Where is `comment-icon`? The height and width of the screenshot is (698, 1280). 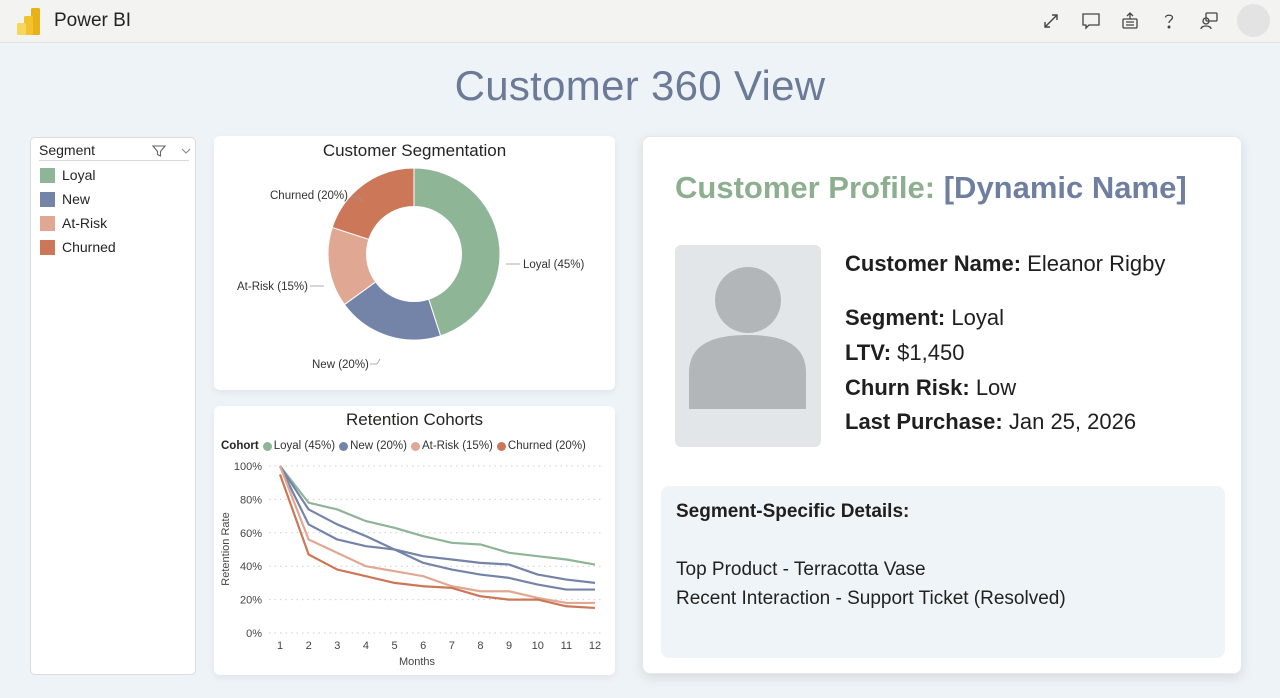 comment-icon is located at coordinates (1091, 21).